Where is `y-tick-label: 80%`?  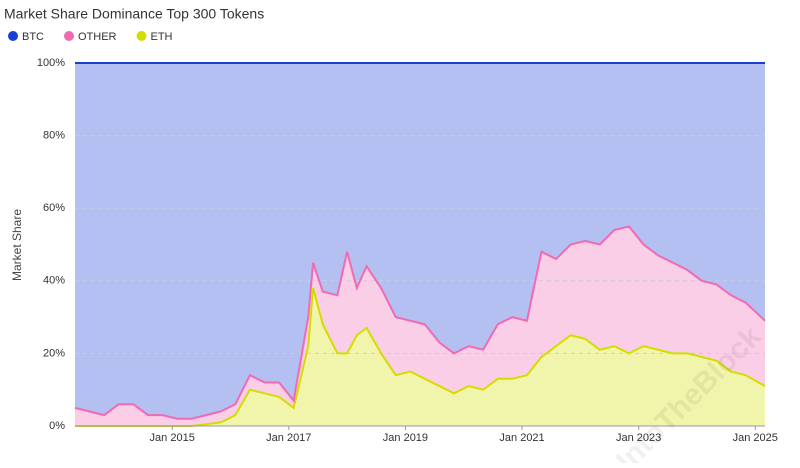
y-tick-label: 80% is located at coordinates (54, 136).